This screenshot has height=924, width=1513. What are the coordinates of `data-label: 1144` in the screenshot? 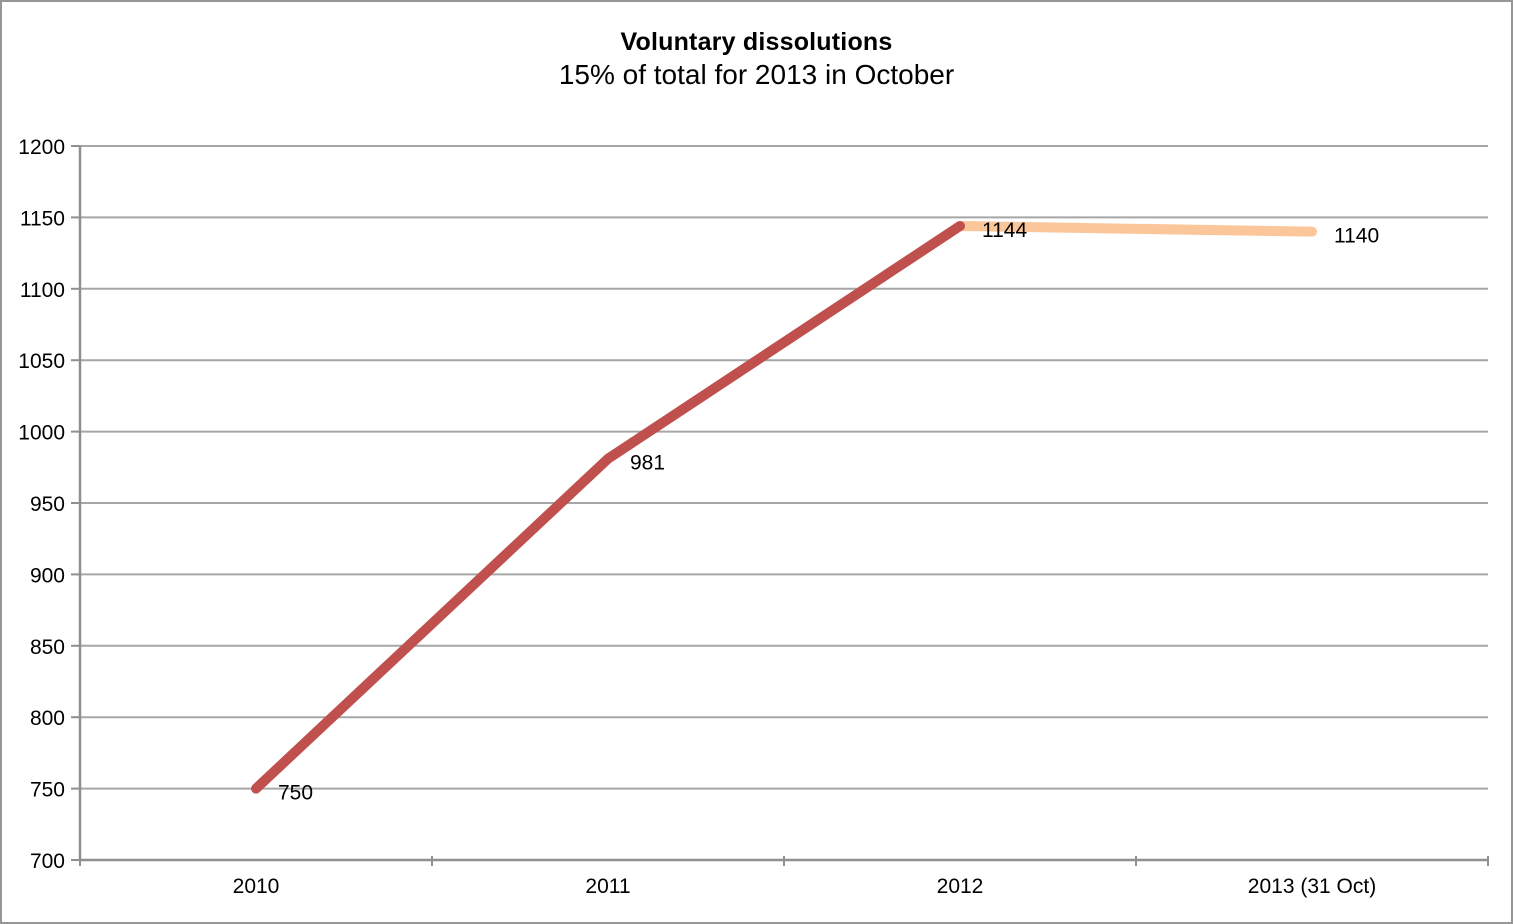 It's located at (1004, 230).